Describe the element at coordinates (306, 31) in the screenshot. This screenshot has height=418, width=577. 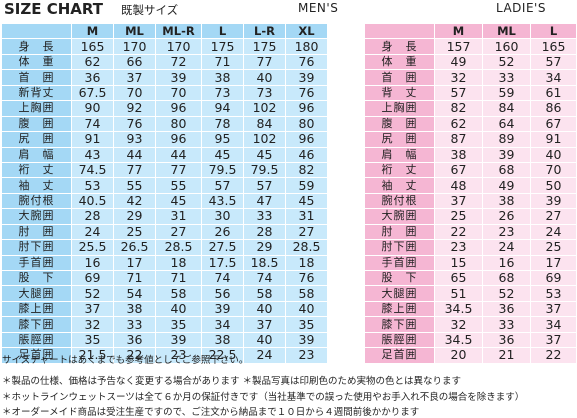
I see `mens-header-size: XL` at that location.